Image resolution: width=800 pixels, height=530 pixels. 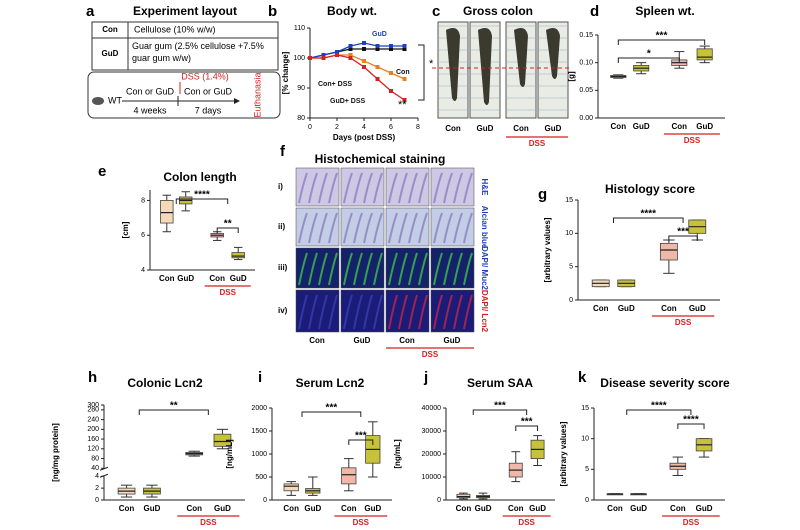 I want to click on diagram-frame, so click(x=184, y=95).